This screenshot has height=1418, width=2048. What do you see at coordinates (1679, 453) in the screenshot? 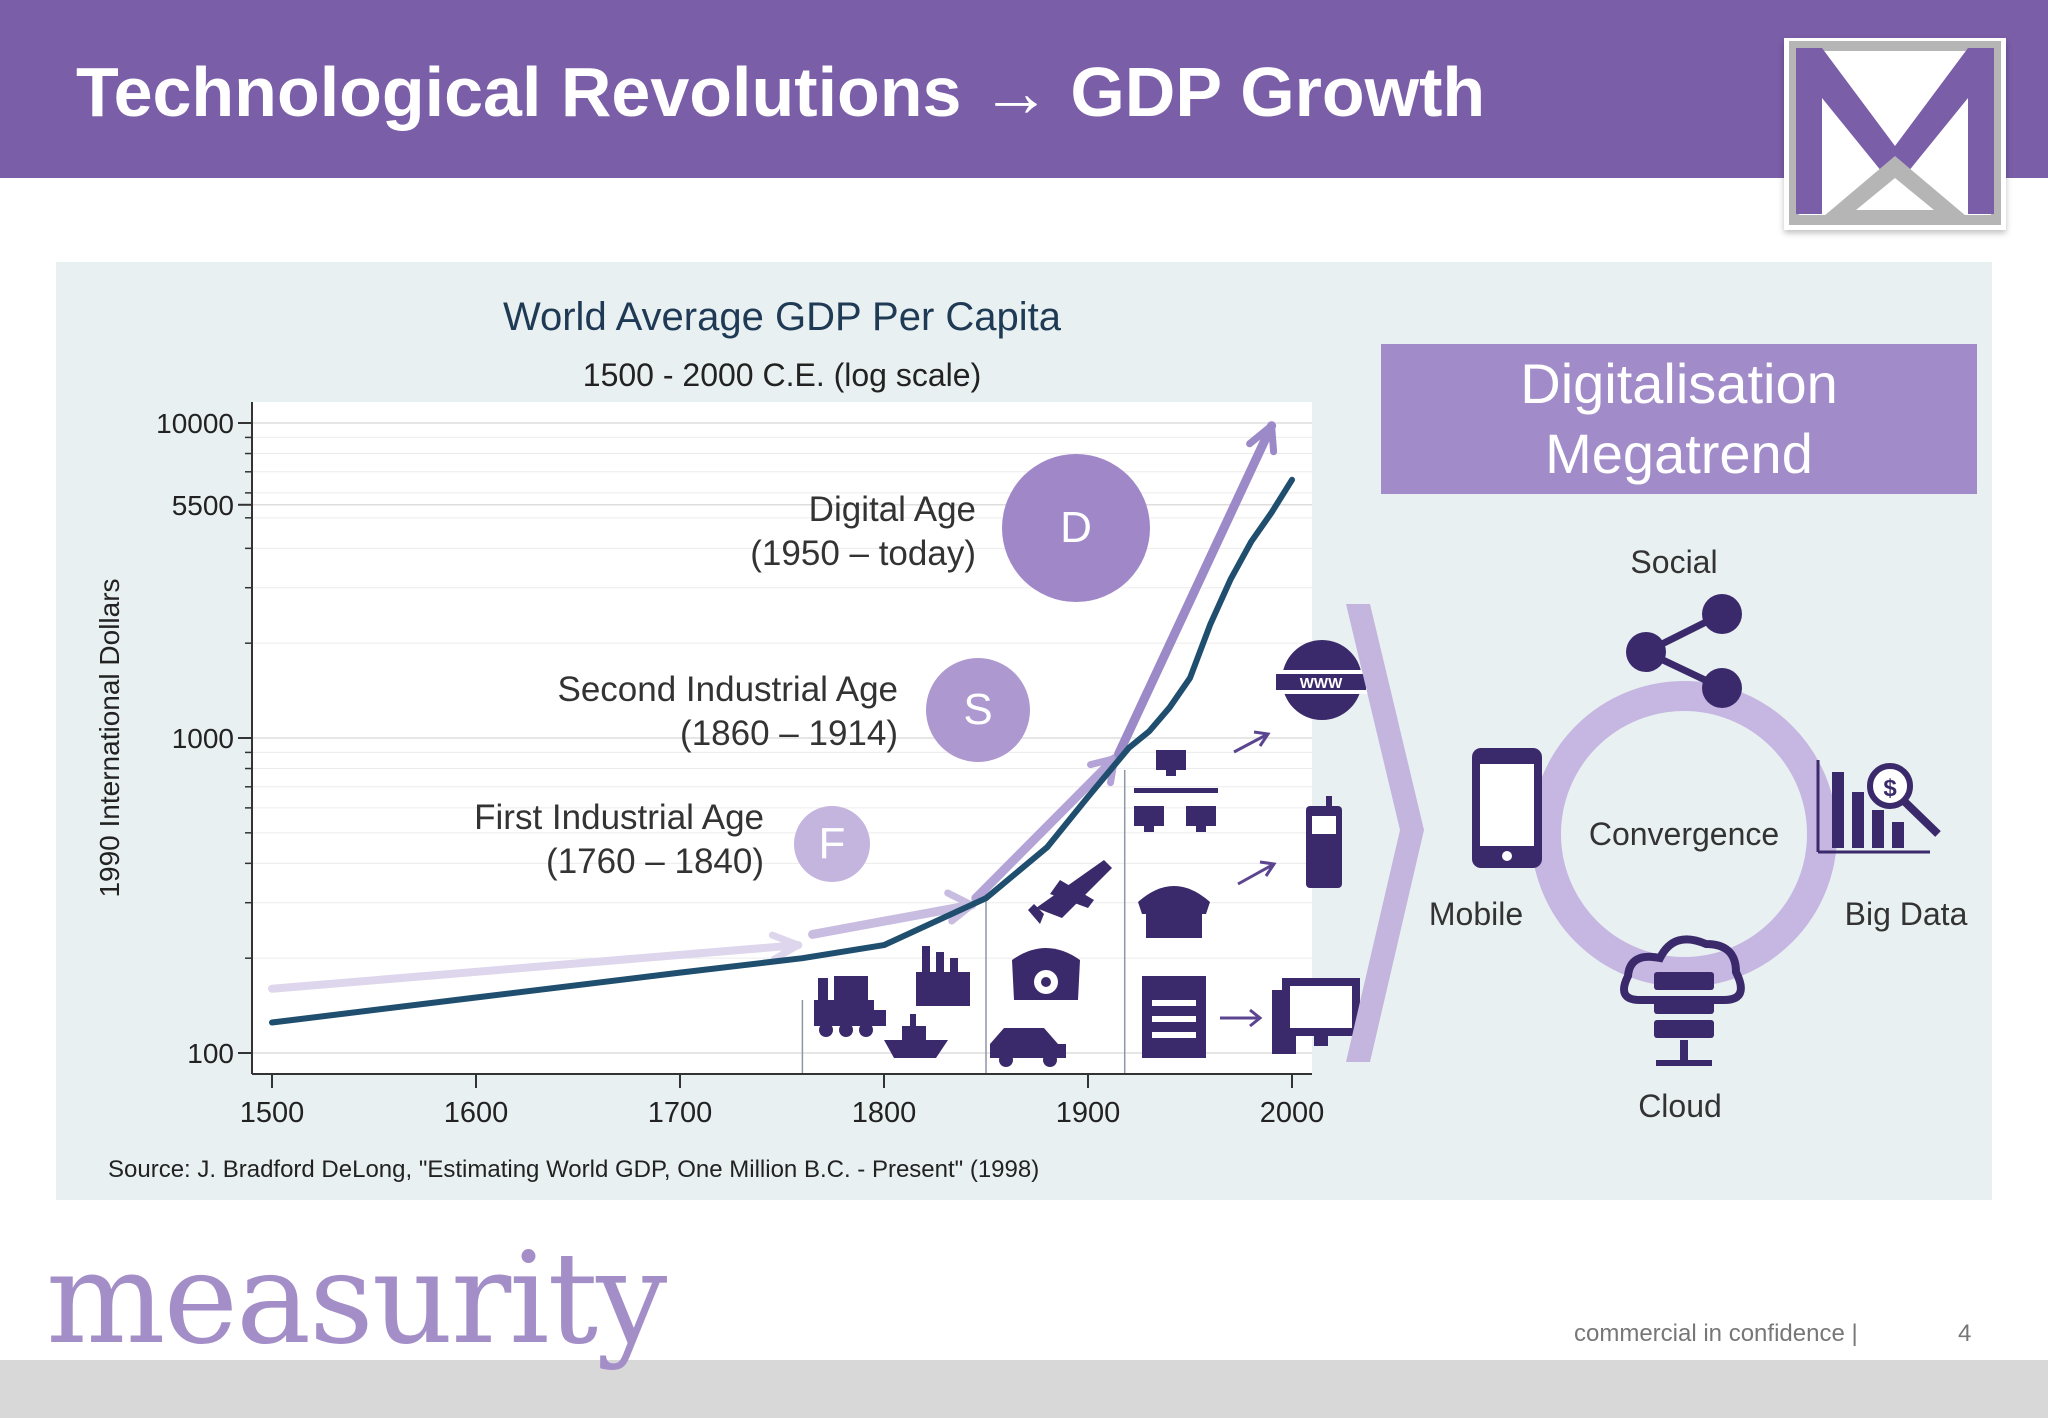
I see `megatrend-title-line2: Megatrend` at bounding box center [1679, 453].